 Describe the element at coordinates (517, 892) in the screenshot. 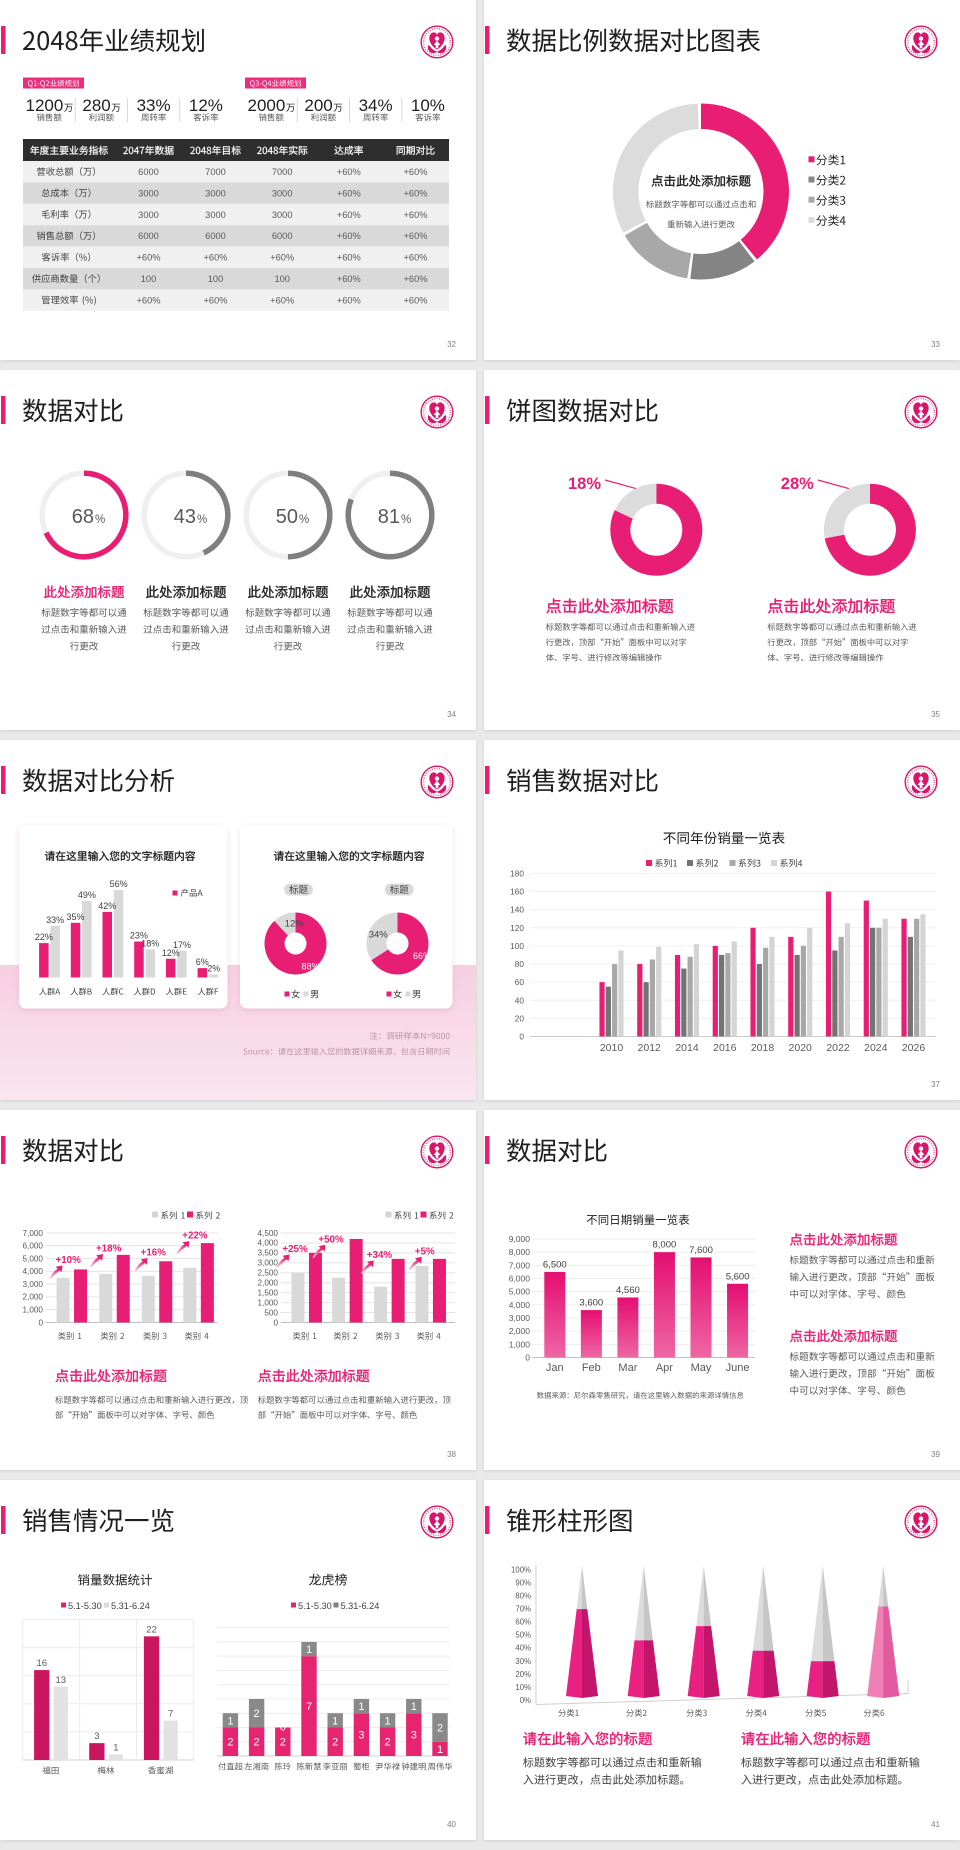

I see `svg-text: 160` at that location.